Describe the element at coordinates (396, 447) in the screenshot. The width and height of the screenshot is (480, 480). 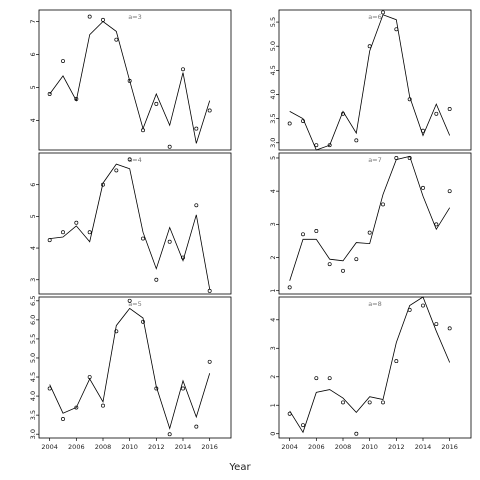
I see `x-tick-label: 2012` at that location.